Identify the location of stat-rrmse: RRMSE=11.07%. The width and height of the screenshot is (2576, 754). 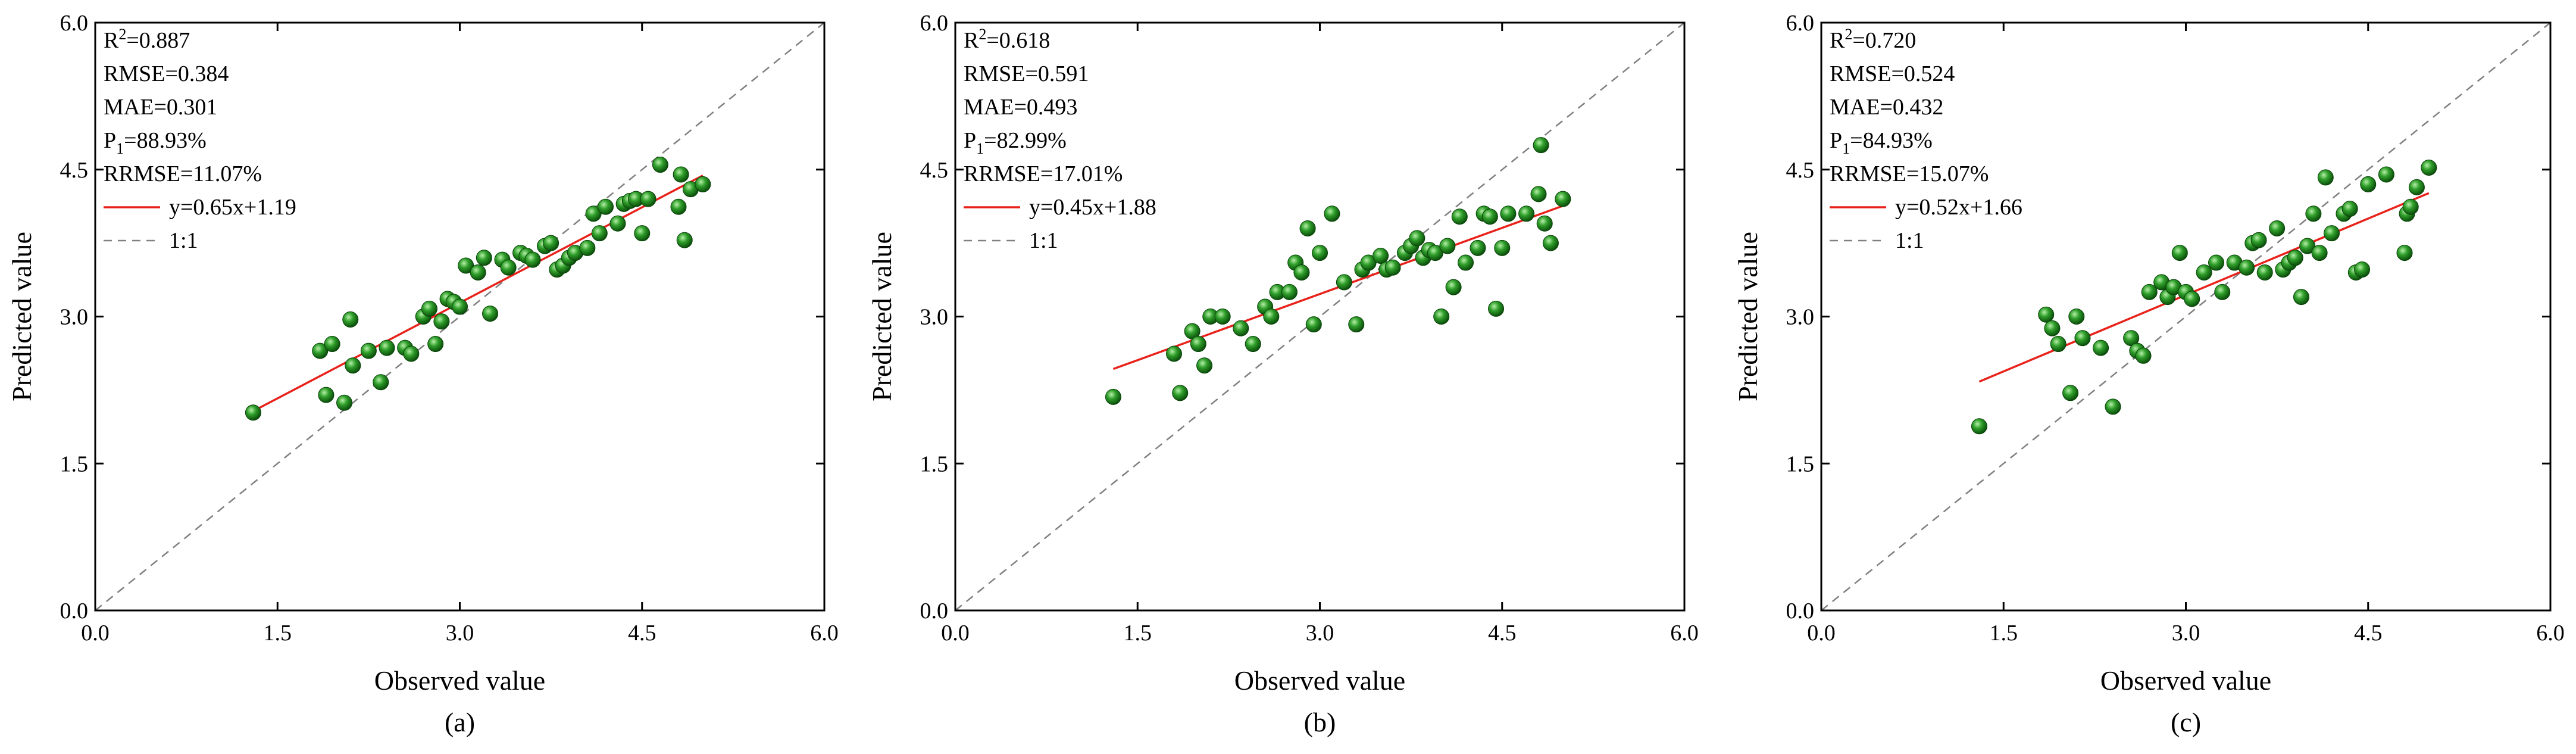
(183, 173).